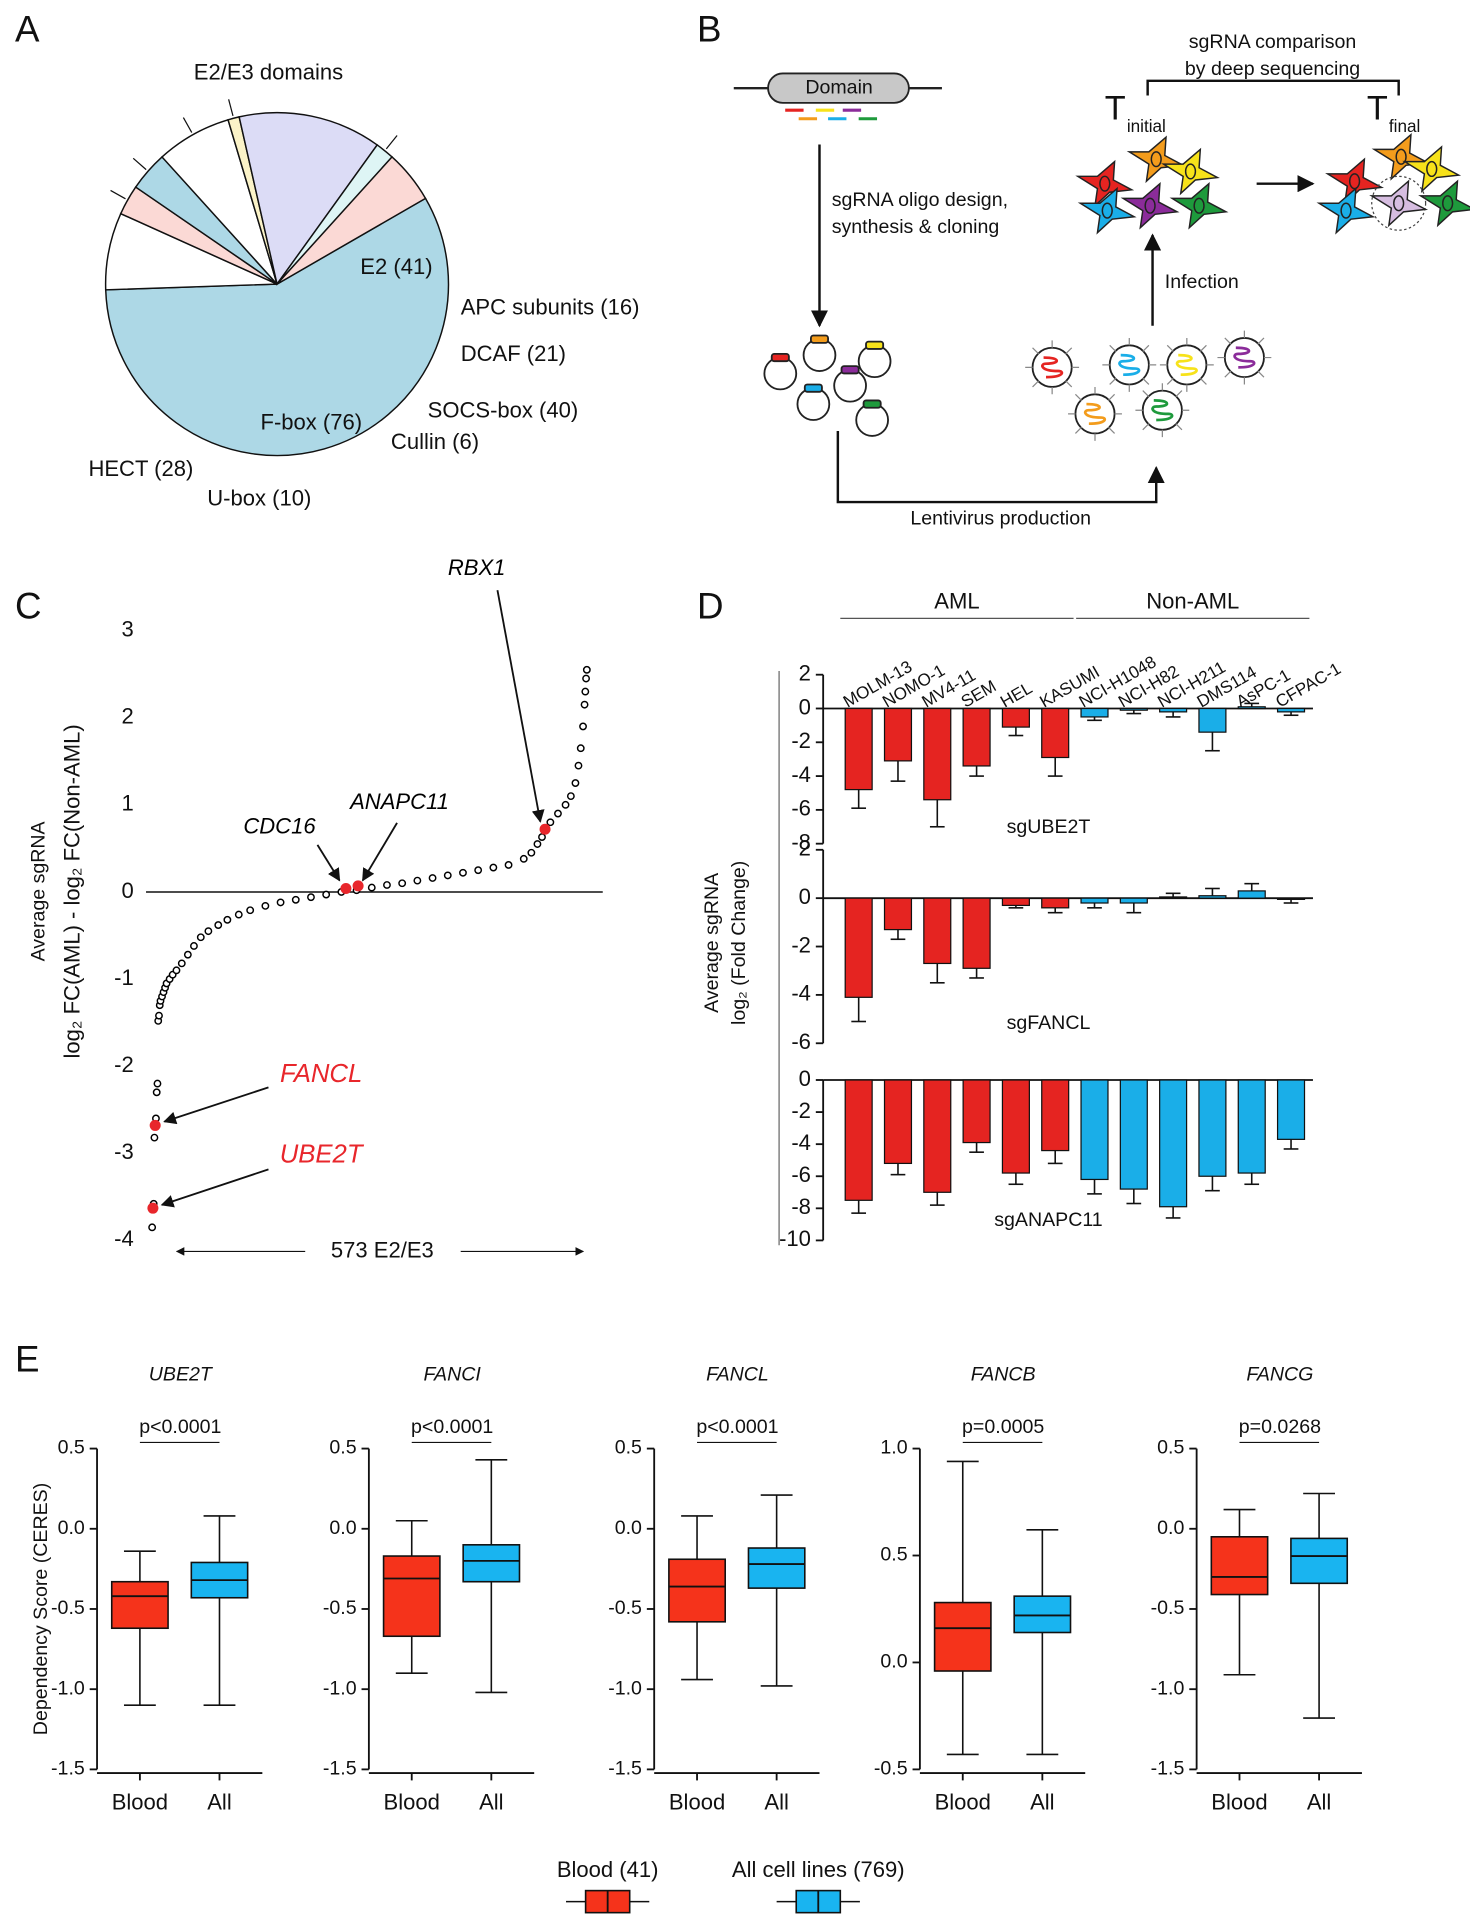 The image size is (1470, 1920). I want to click on y-tick-label: 0.5, so click(628, 1448).